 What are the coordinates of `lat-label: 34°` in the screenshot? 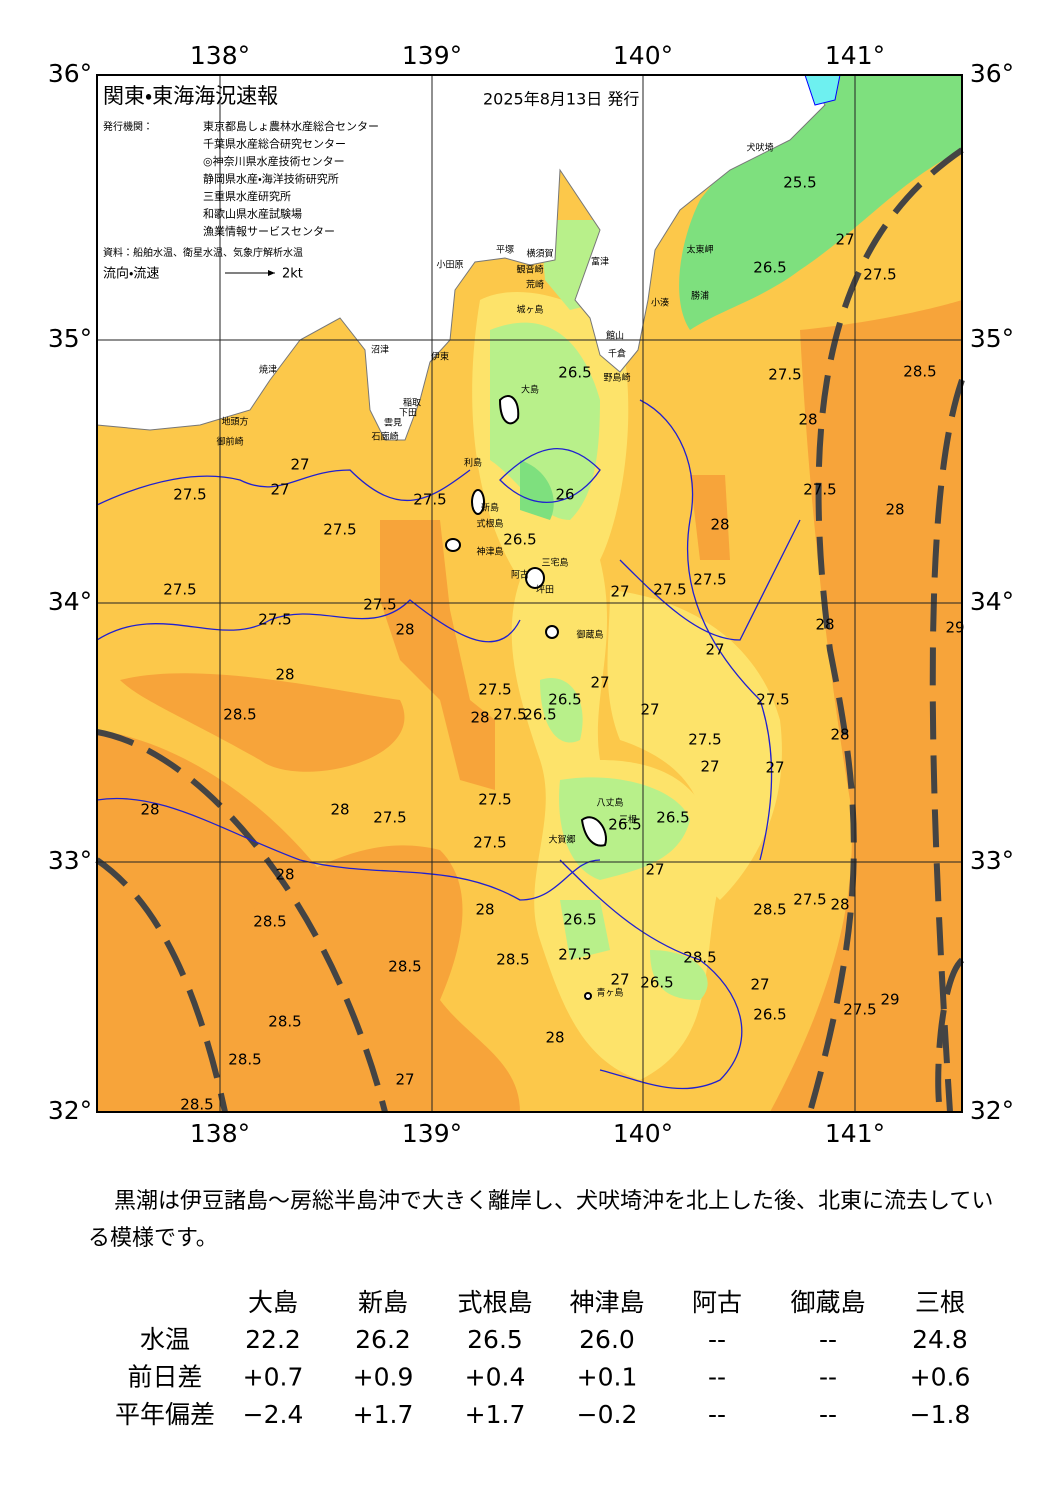 It's located at (992, 601).